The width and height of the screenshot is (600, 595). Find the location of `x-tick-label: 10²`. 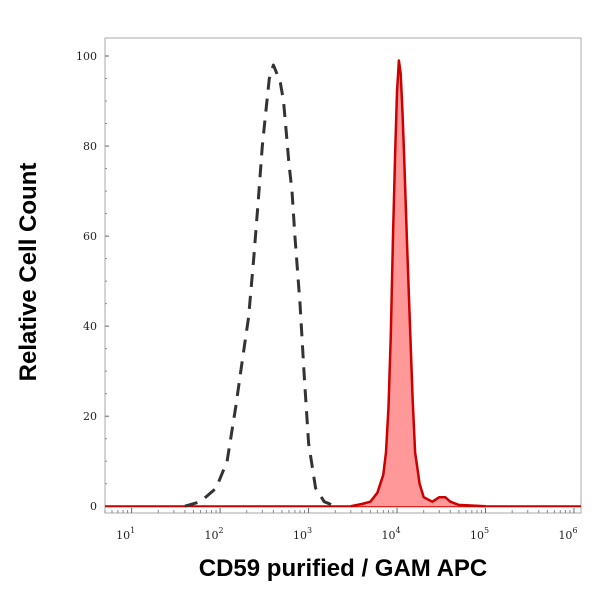

x-tick-label: 10² is located at coordinates (214, 534).